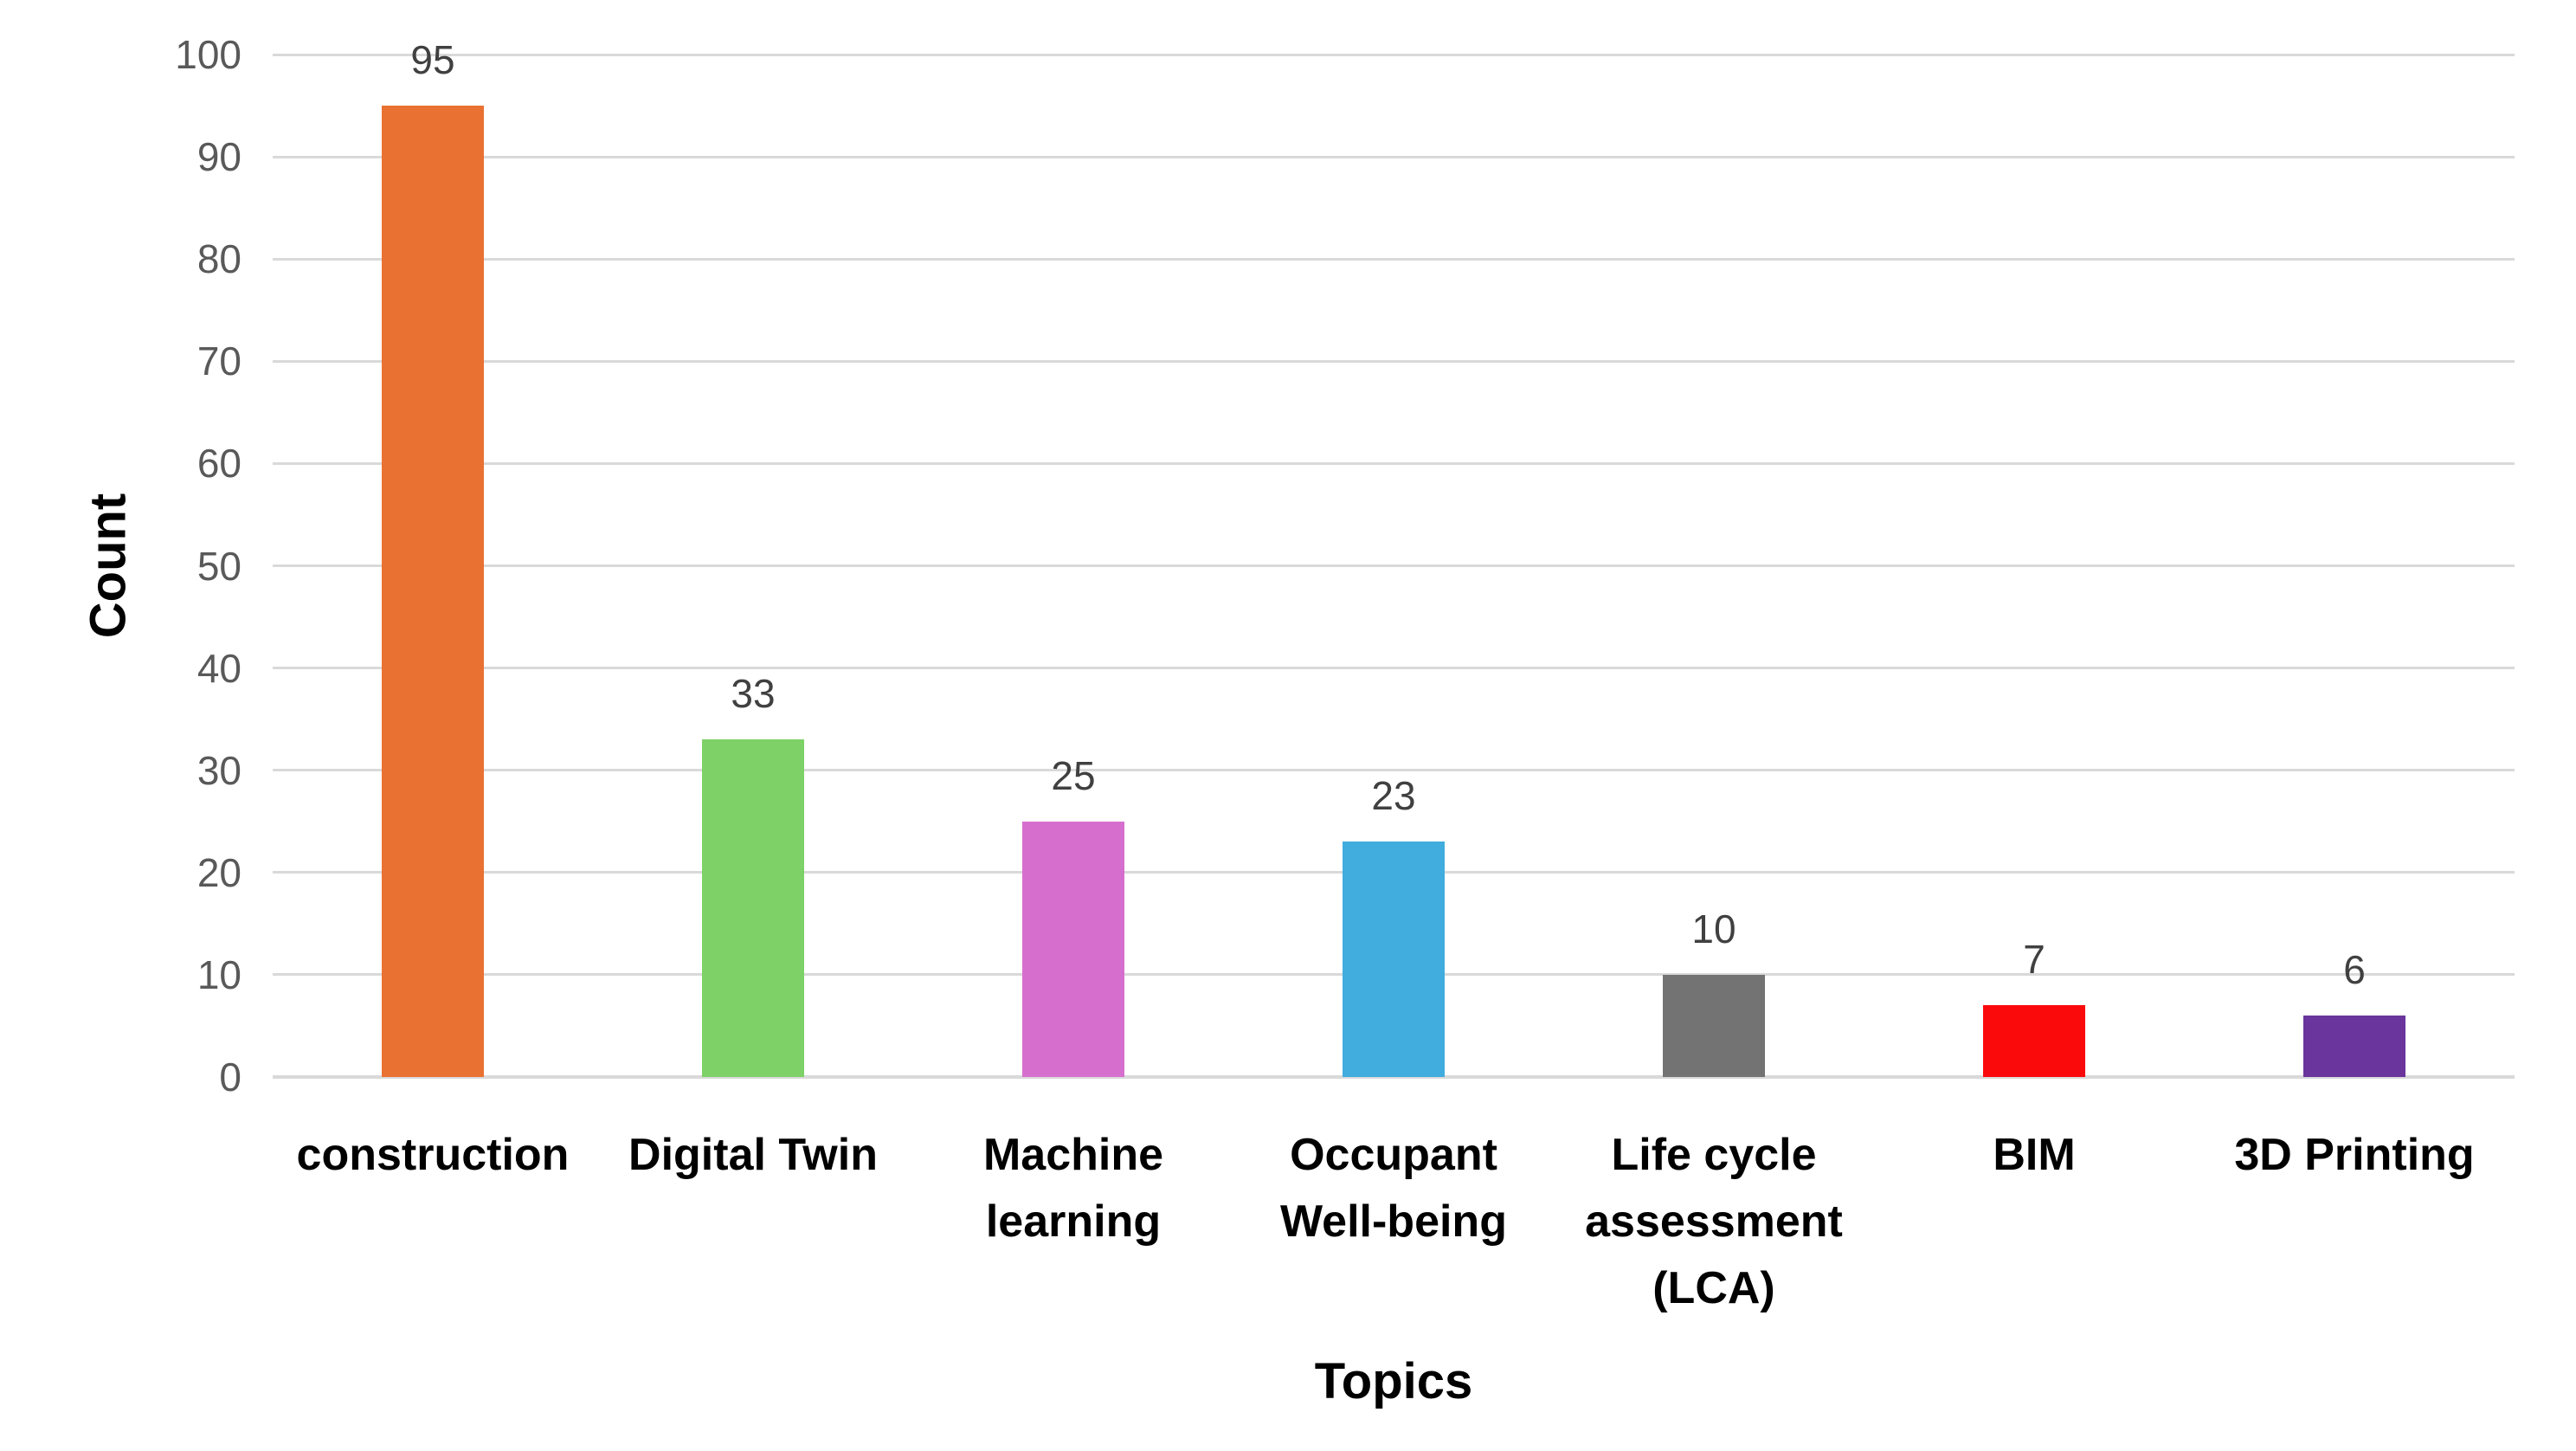  I want to click on bar-occupant-well-being, so click(1394, 959).